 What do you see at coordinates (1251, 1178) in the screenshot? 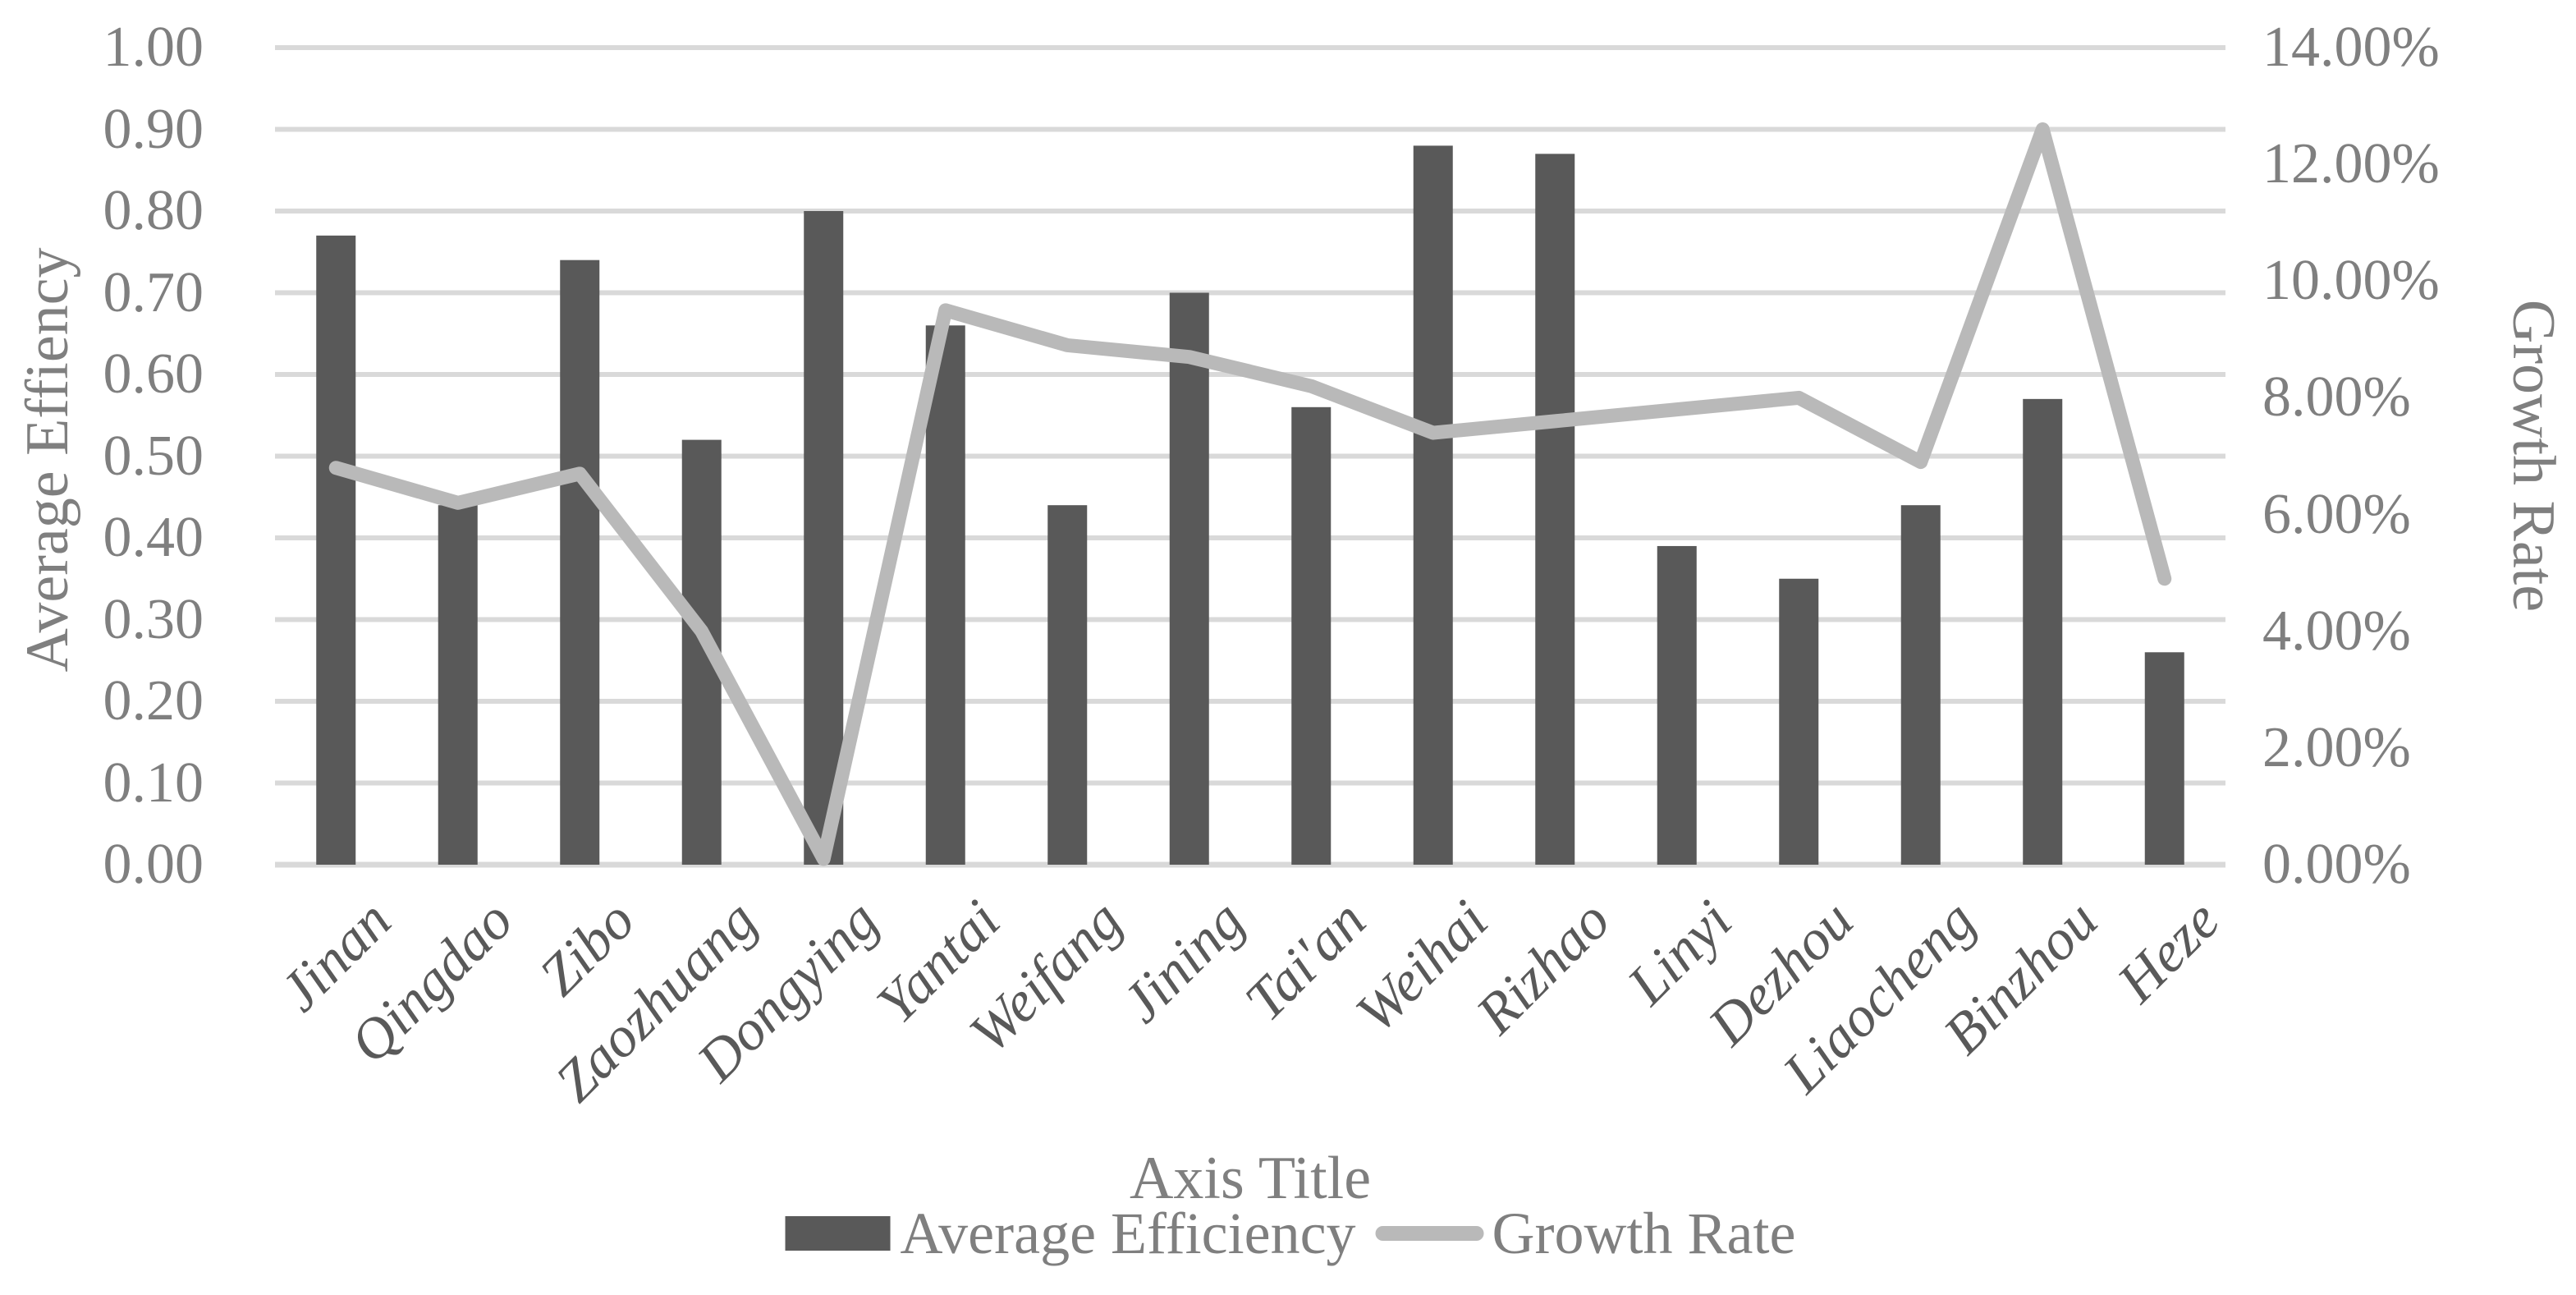
I see `x-axis-title: Axis Title` at bounding box center [1251, 1178].